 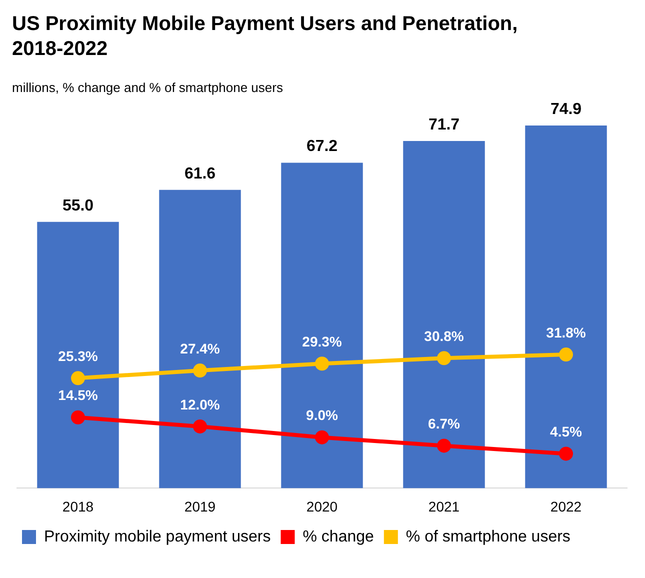 I want to click on data-label: 25.3%, so click(x=78, y=356).